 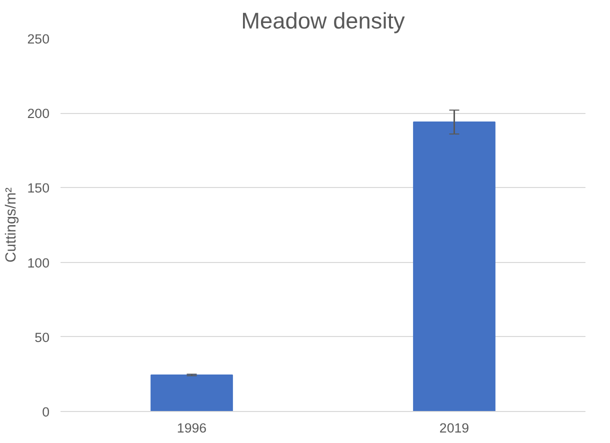 I want to click on y-tick-label: 200, so click(x=38, y=114).